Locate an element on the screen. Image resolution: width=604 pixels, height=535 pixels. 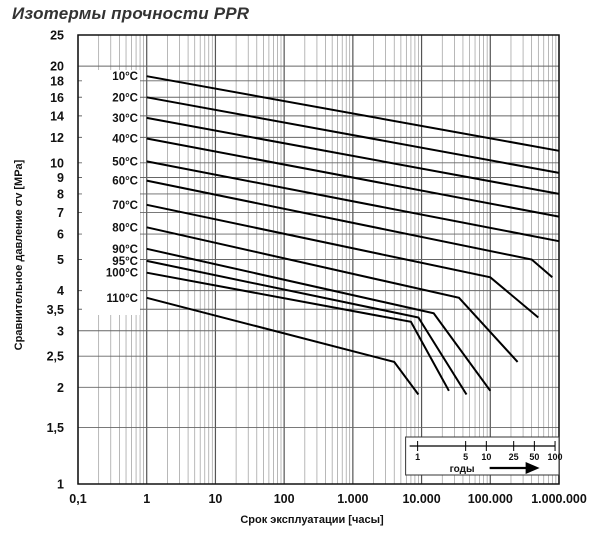
x-tick-label: 100 is located at coordinates (284, 499).